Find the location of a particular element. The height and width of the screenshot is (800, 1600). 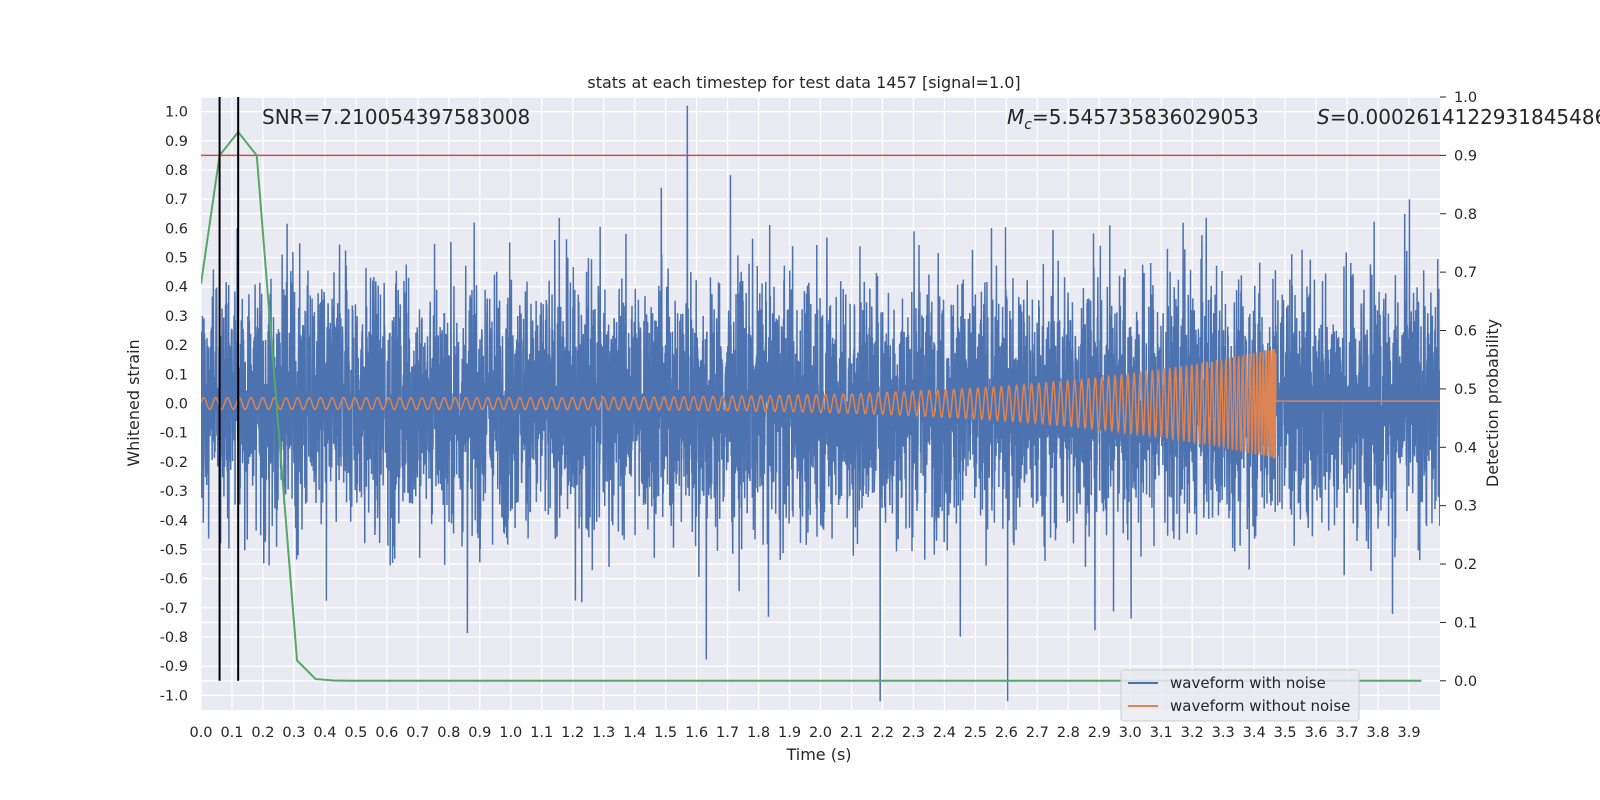

right-tick-label: 0.1 is located at coordinates (1465, 623).